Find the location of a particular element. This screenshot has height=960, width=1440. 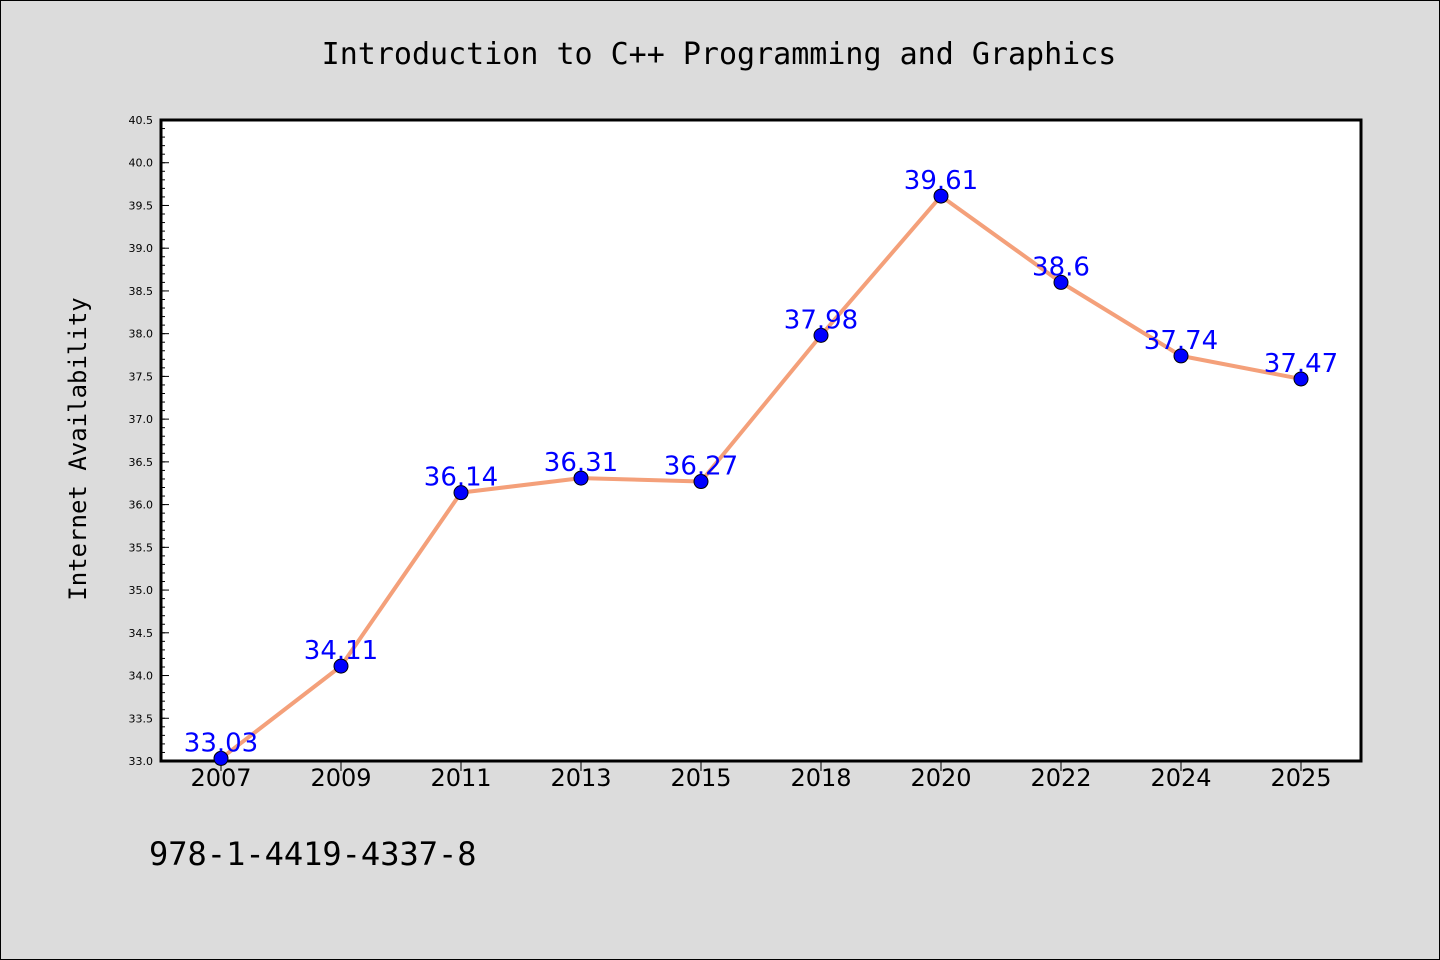

data-label: 36.27 is located at coordinates (701, 467).